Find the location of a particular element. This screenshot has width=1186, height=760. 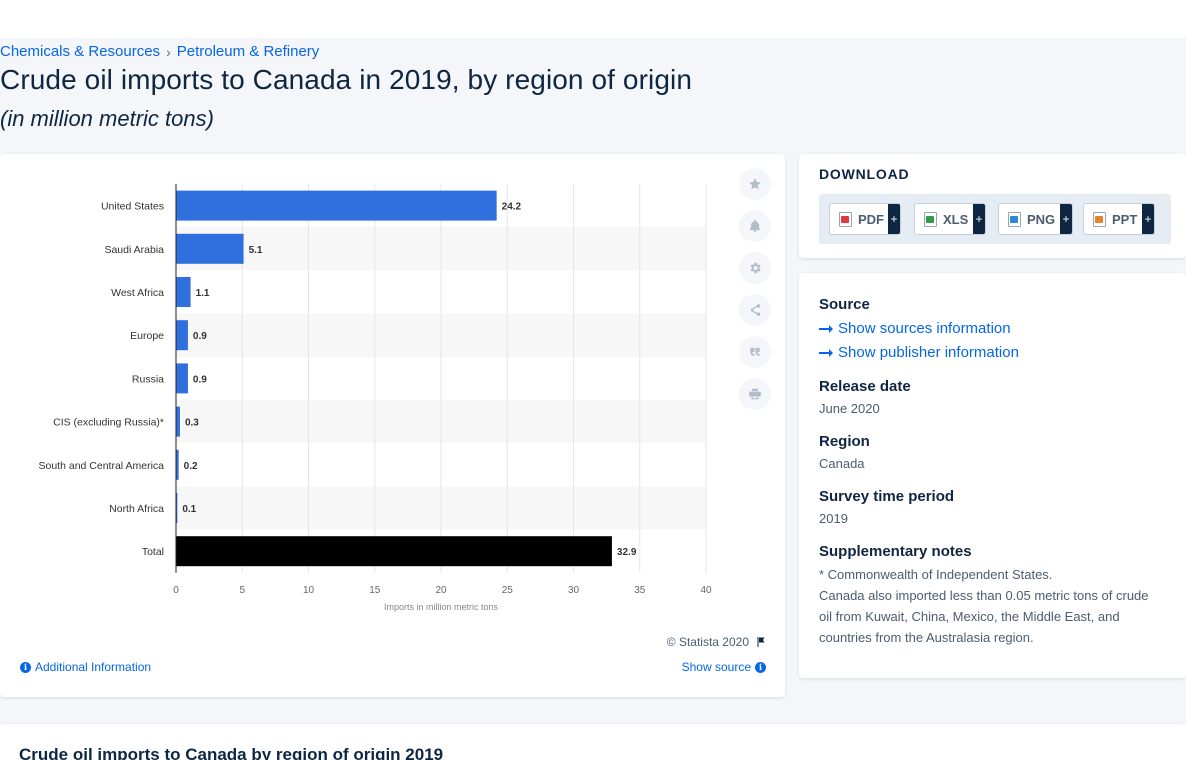

category-label: CIS (excluding Russia)* is located at coordinates (108, 423).